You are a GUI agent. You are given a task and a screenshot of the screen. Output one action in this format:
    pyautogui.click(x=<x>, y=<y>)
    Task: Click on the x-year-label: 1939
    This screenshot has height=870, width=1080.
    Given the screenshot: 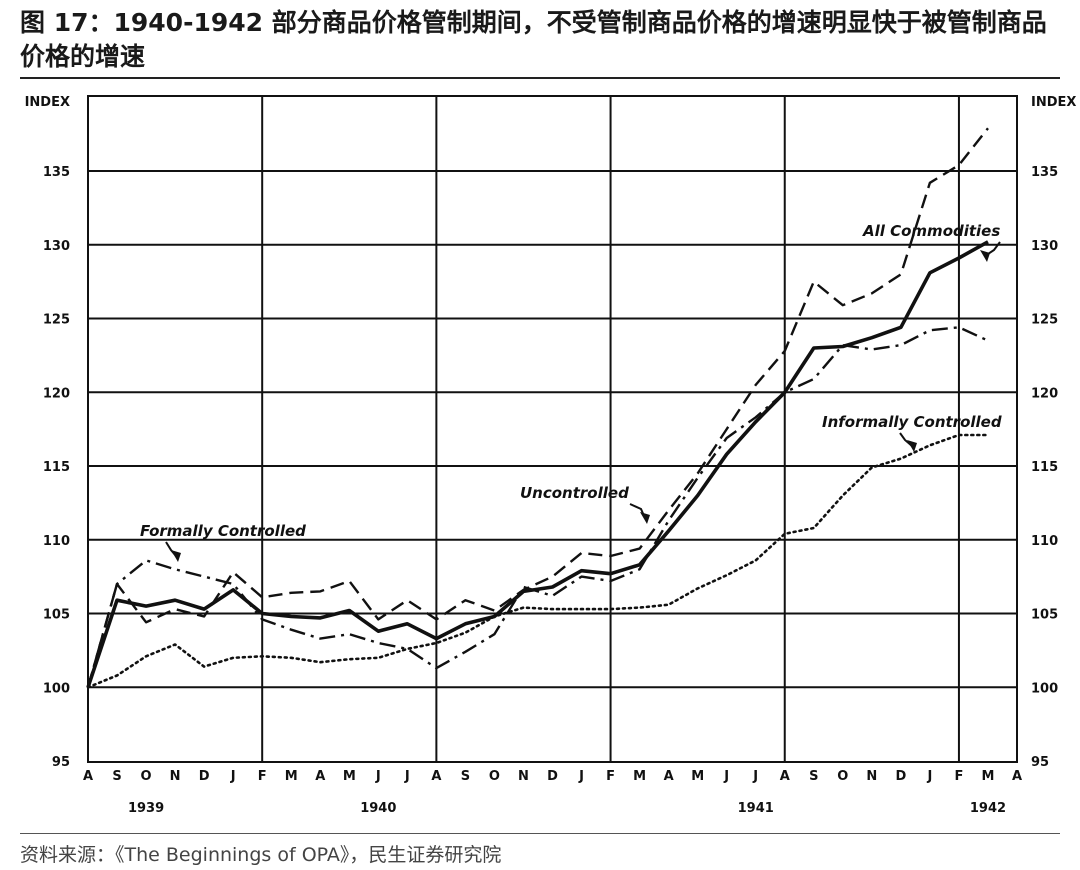 What is the action you would take?
    pyautogui.click(x=146, y=808)
    